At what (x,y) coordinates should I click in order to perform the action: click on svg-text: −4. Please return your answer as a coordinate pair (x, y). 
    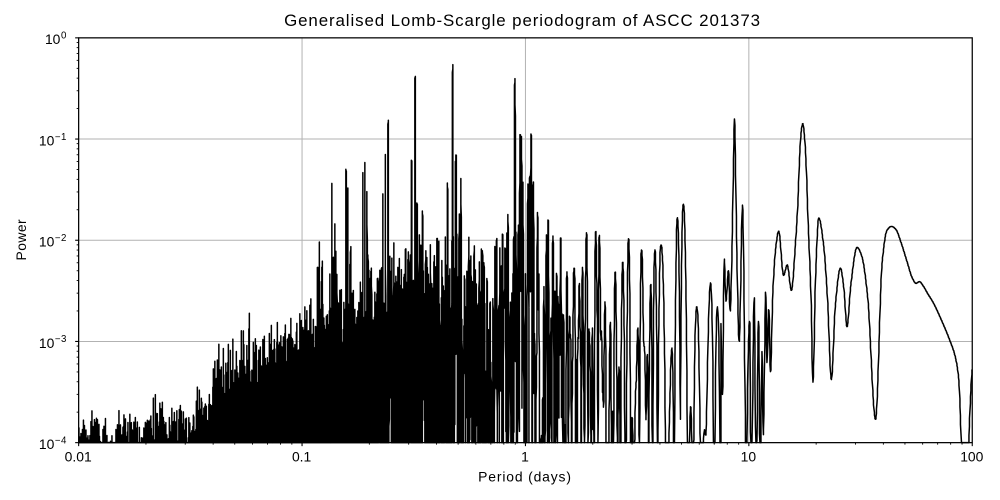
    Looking at the image, I should click on (61, 440).